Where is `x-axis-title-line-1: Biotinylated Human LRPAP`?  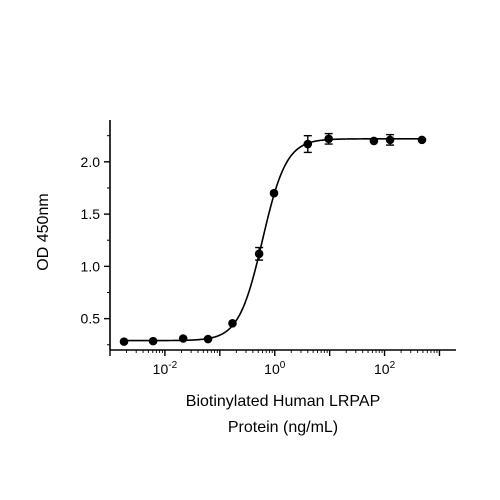
x-axis-title-line-1: Biotinylated Human LRPAP is located at coordinates (283, 401).